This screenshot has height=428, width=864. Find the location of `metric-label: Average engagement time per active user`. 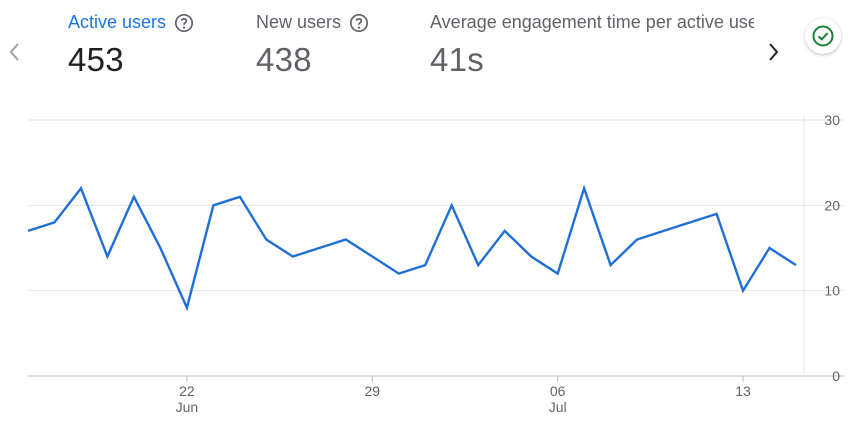

metric-label: Average engagement time per active user is located at coordinates (592, 22).